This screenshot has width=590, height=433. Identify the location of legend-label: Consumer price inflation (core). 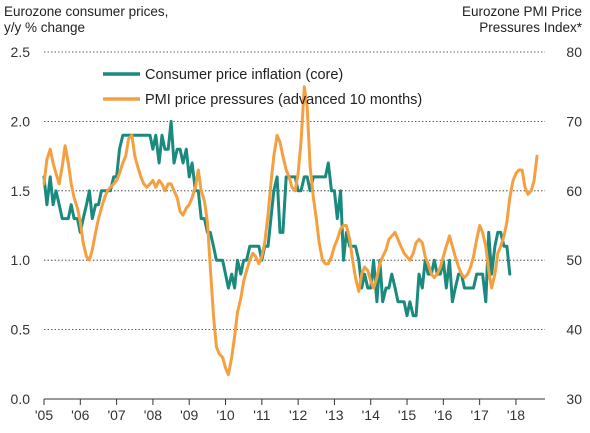
(244, 75).